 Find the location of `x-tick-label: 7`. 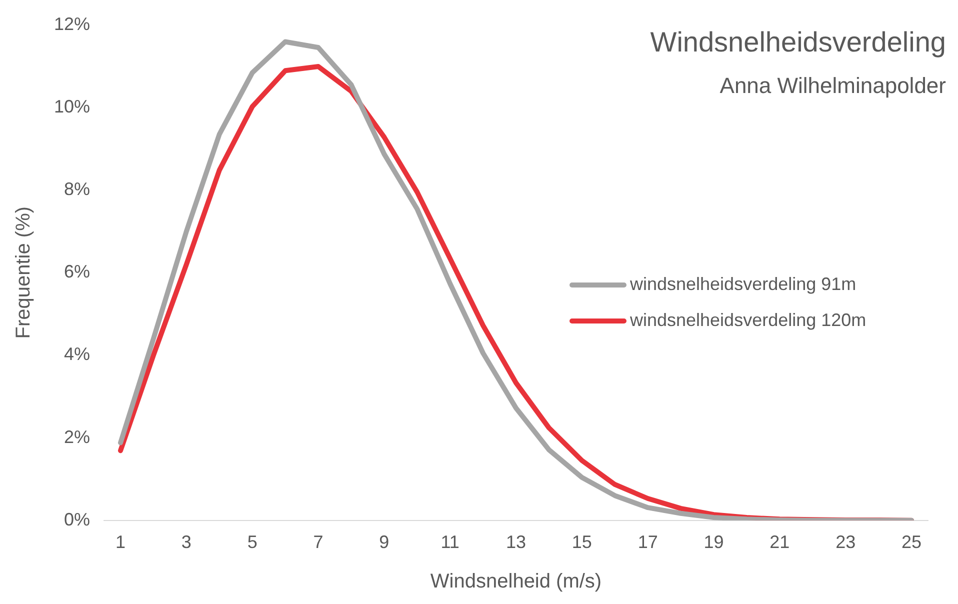

x-tick-label: 7 is located at coordinates (318, 542).